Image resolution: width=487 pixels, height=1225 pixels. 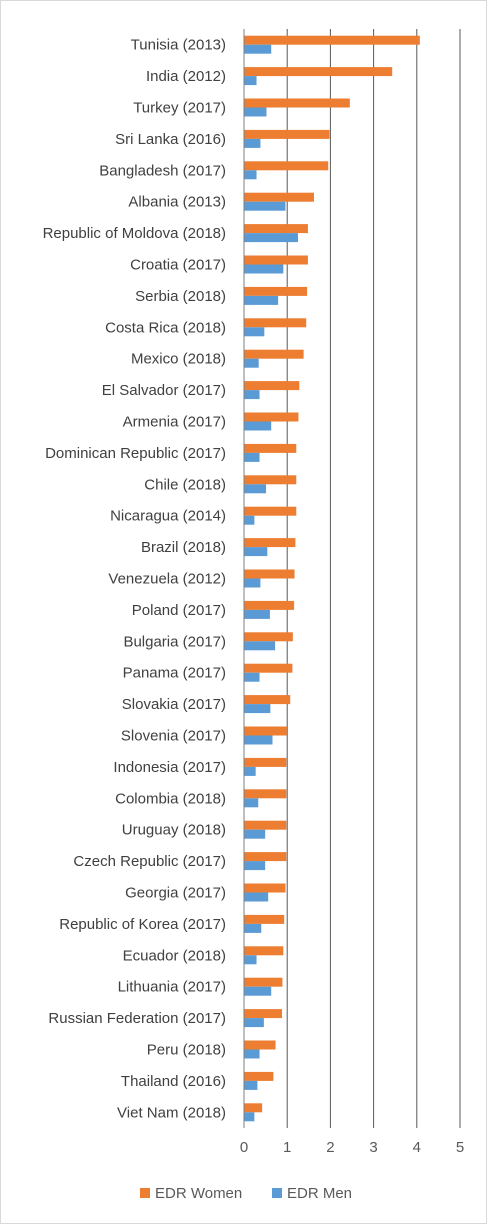 What do you see at coordinates (183, 547) in the screenshot?
I see `category-label: Brazil (2018)` at bounding box center [183, 547].